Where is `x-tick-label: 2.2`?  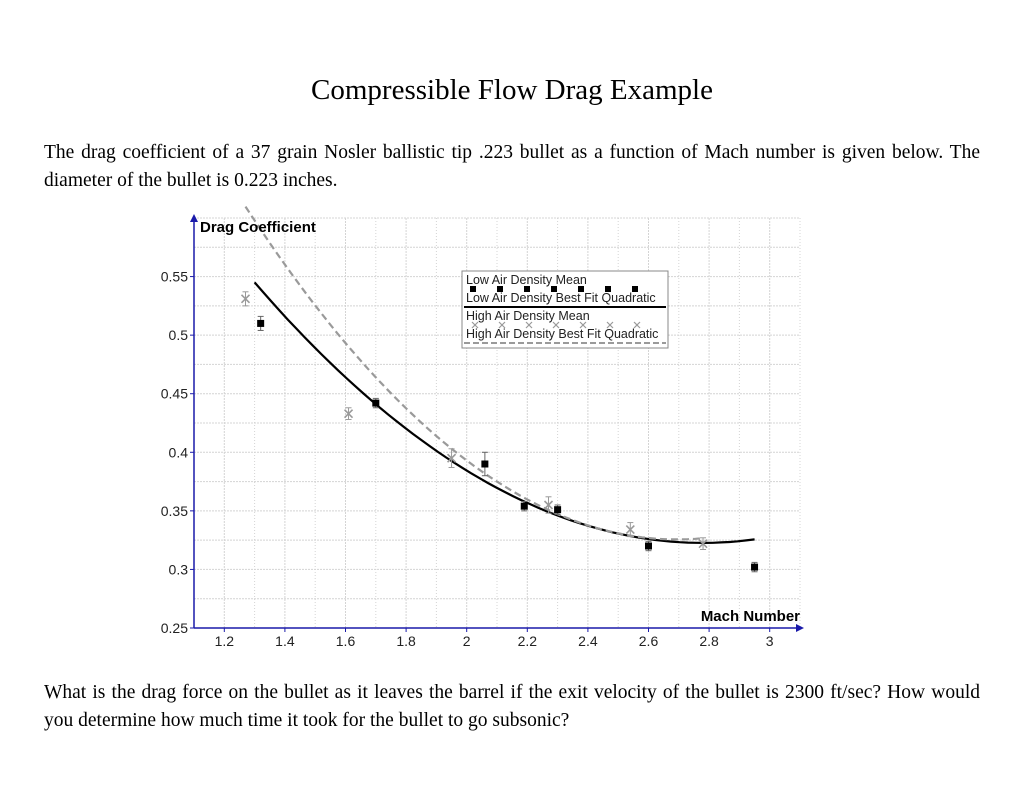 x-tick-label: 2.2 is located at coordinates (528, 641).